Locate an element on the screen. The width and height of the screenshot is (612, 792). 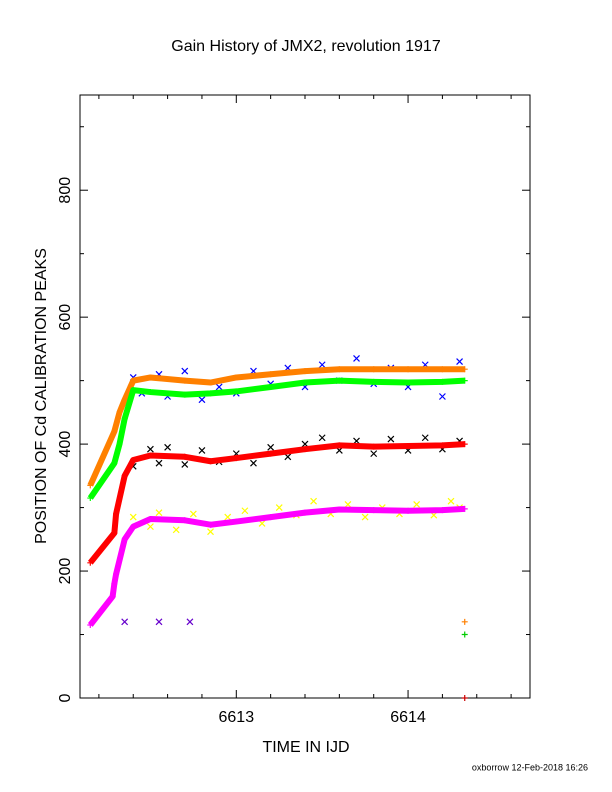
chart-title: Gain History of JMX2, revolution 1917 is located at coordinates (306, 46).